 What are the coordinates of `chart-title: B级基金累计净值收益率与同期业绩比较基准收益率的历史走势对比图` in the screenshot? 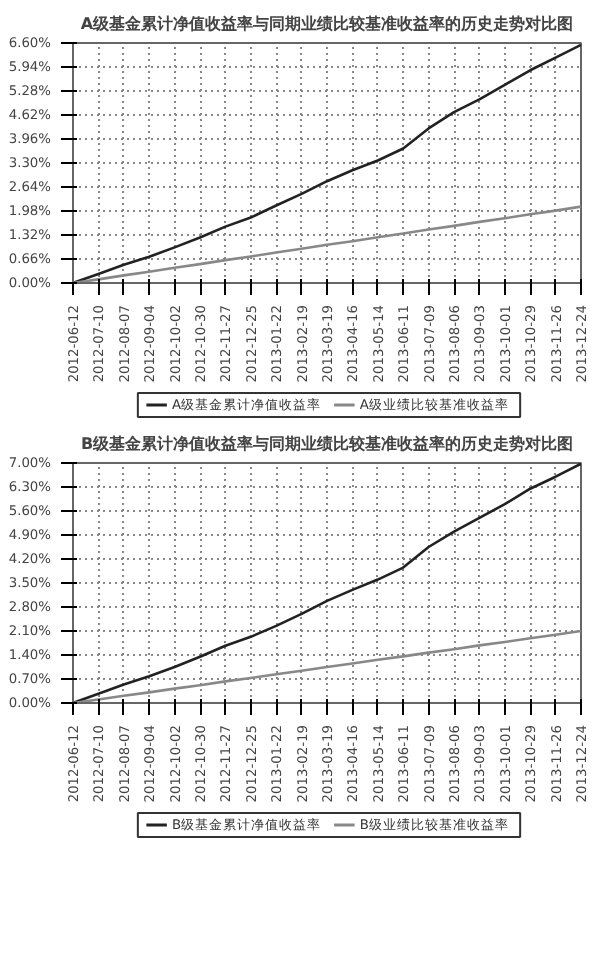 It's located at (327, 443).